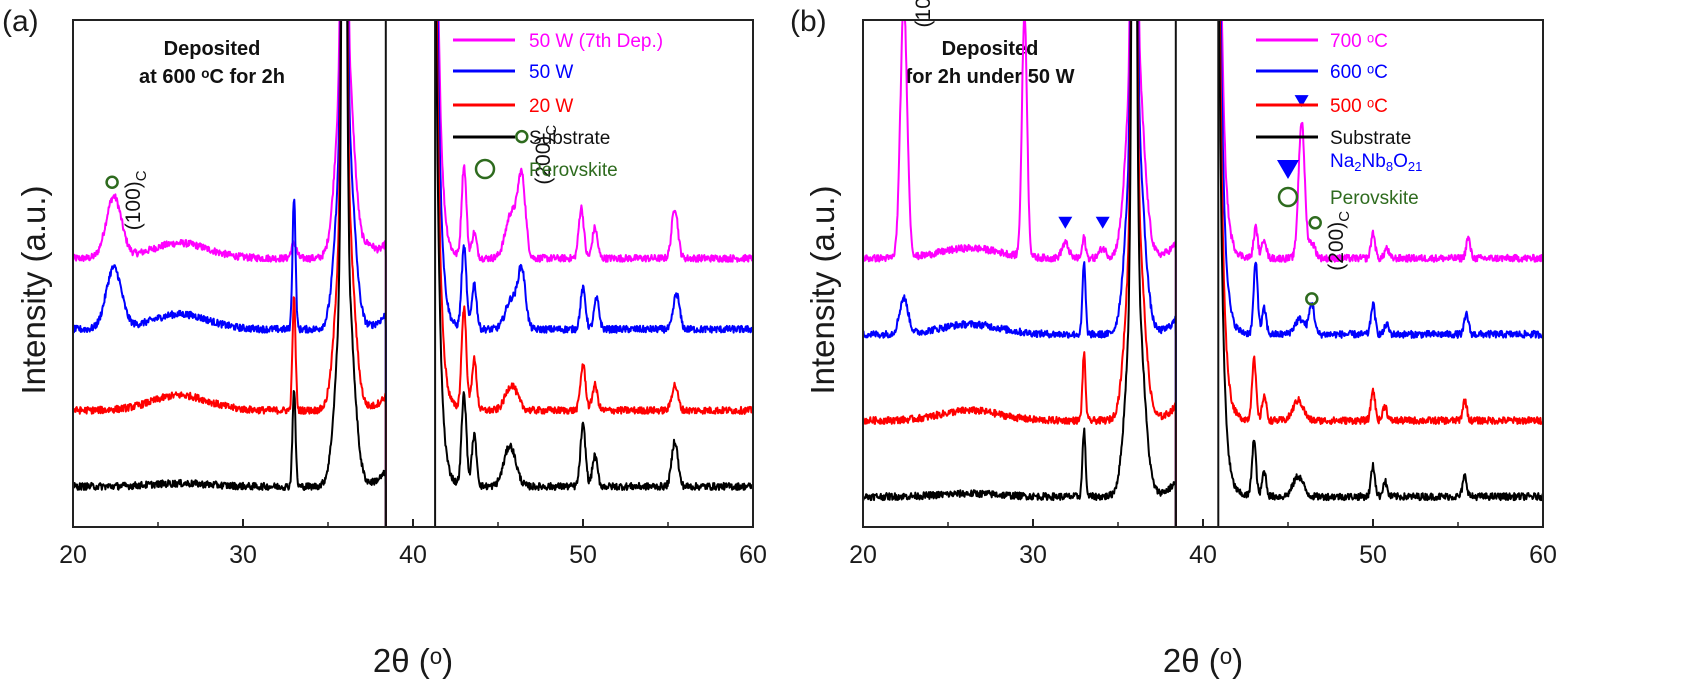  I want to click on legend-a-label-1: 50 W, so click(551, 72).